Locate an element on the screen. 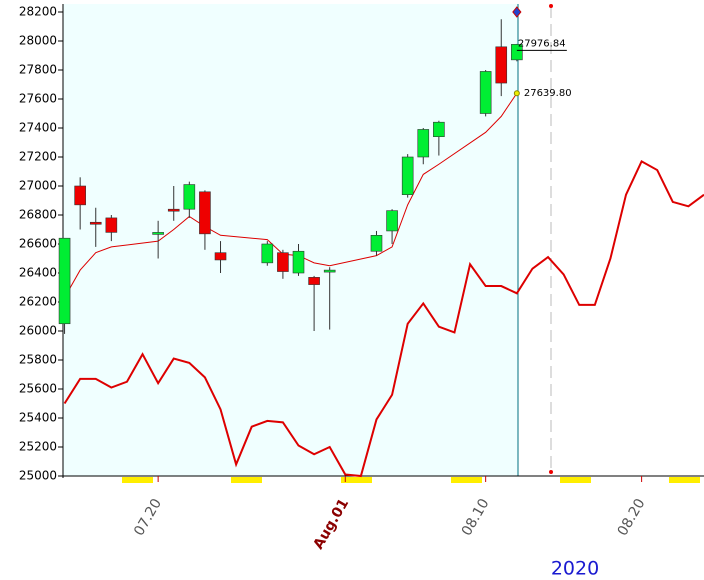  y-tick-label: 28000 is located at coordinates (38, 41).